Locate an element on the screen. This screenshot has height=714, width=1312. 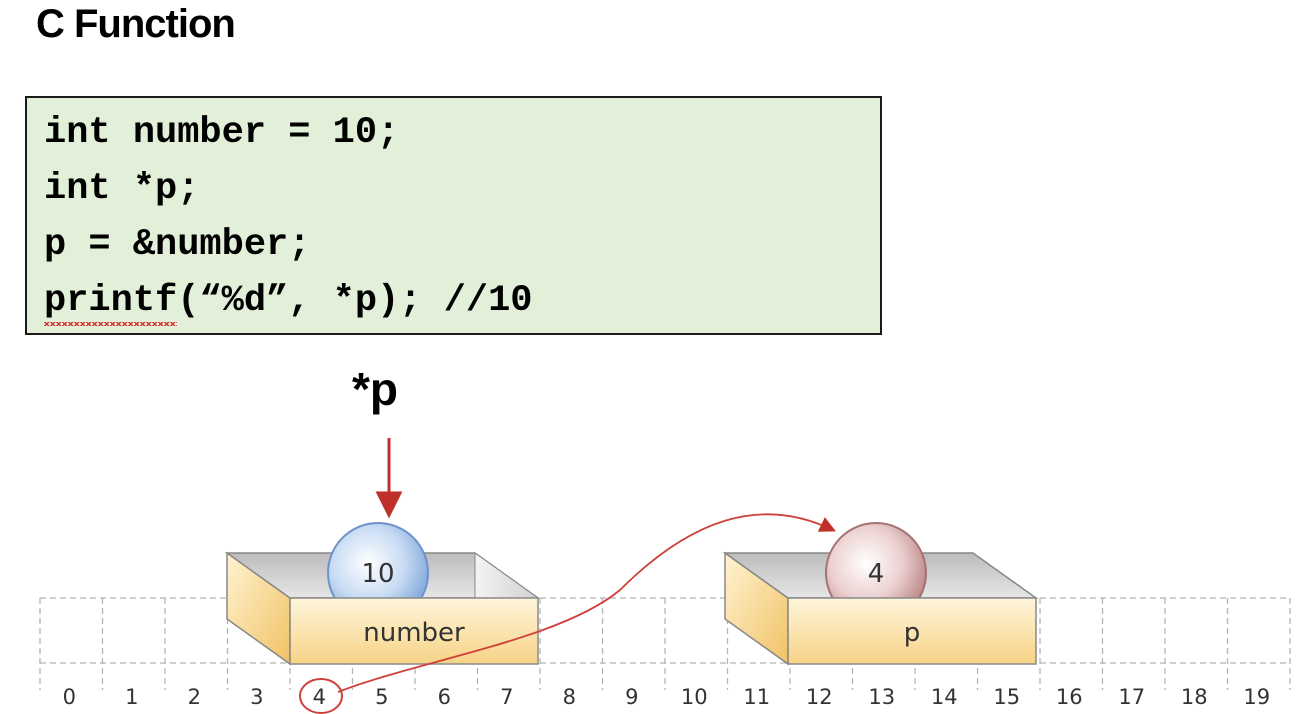
memory-address-12: 12 is located at coordinates (819, 697).